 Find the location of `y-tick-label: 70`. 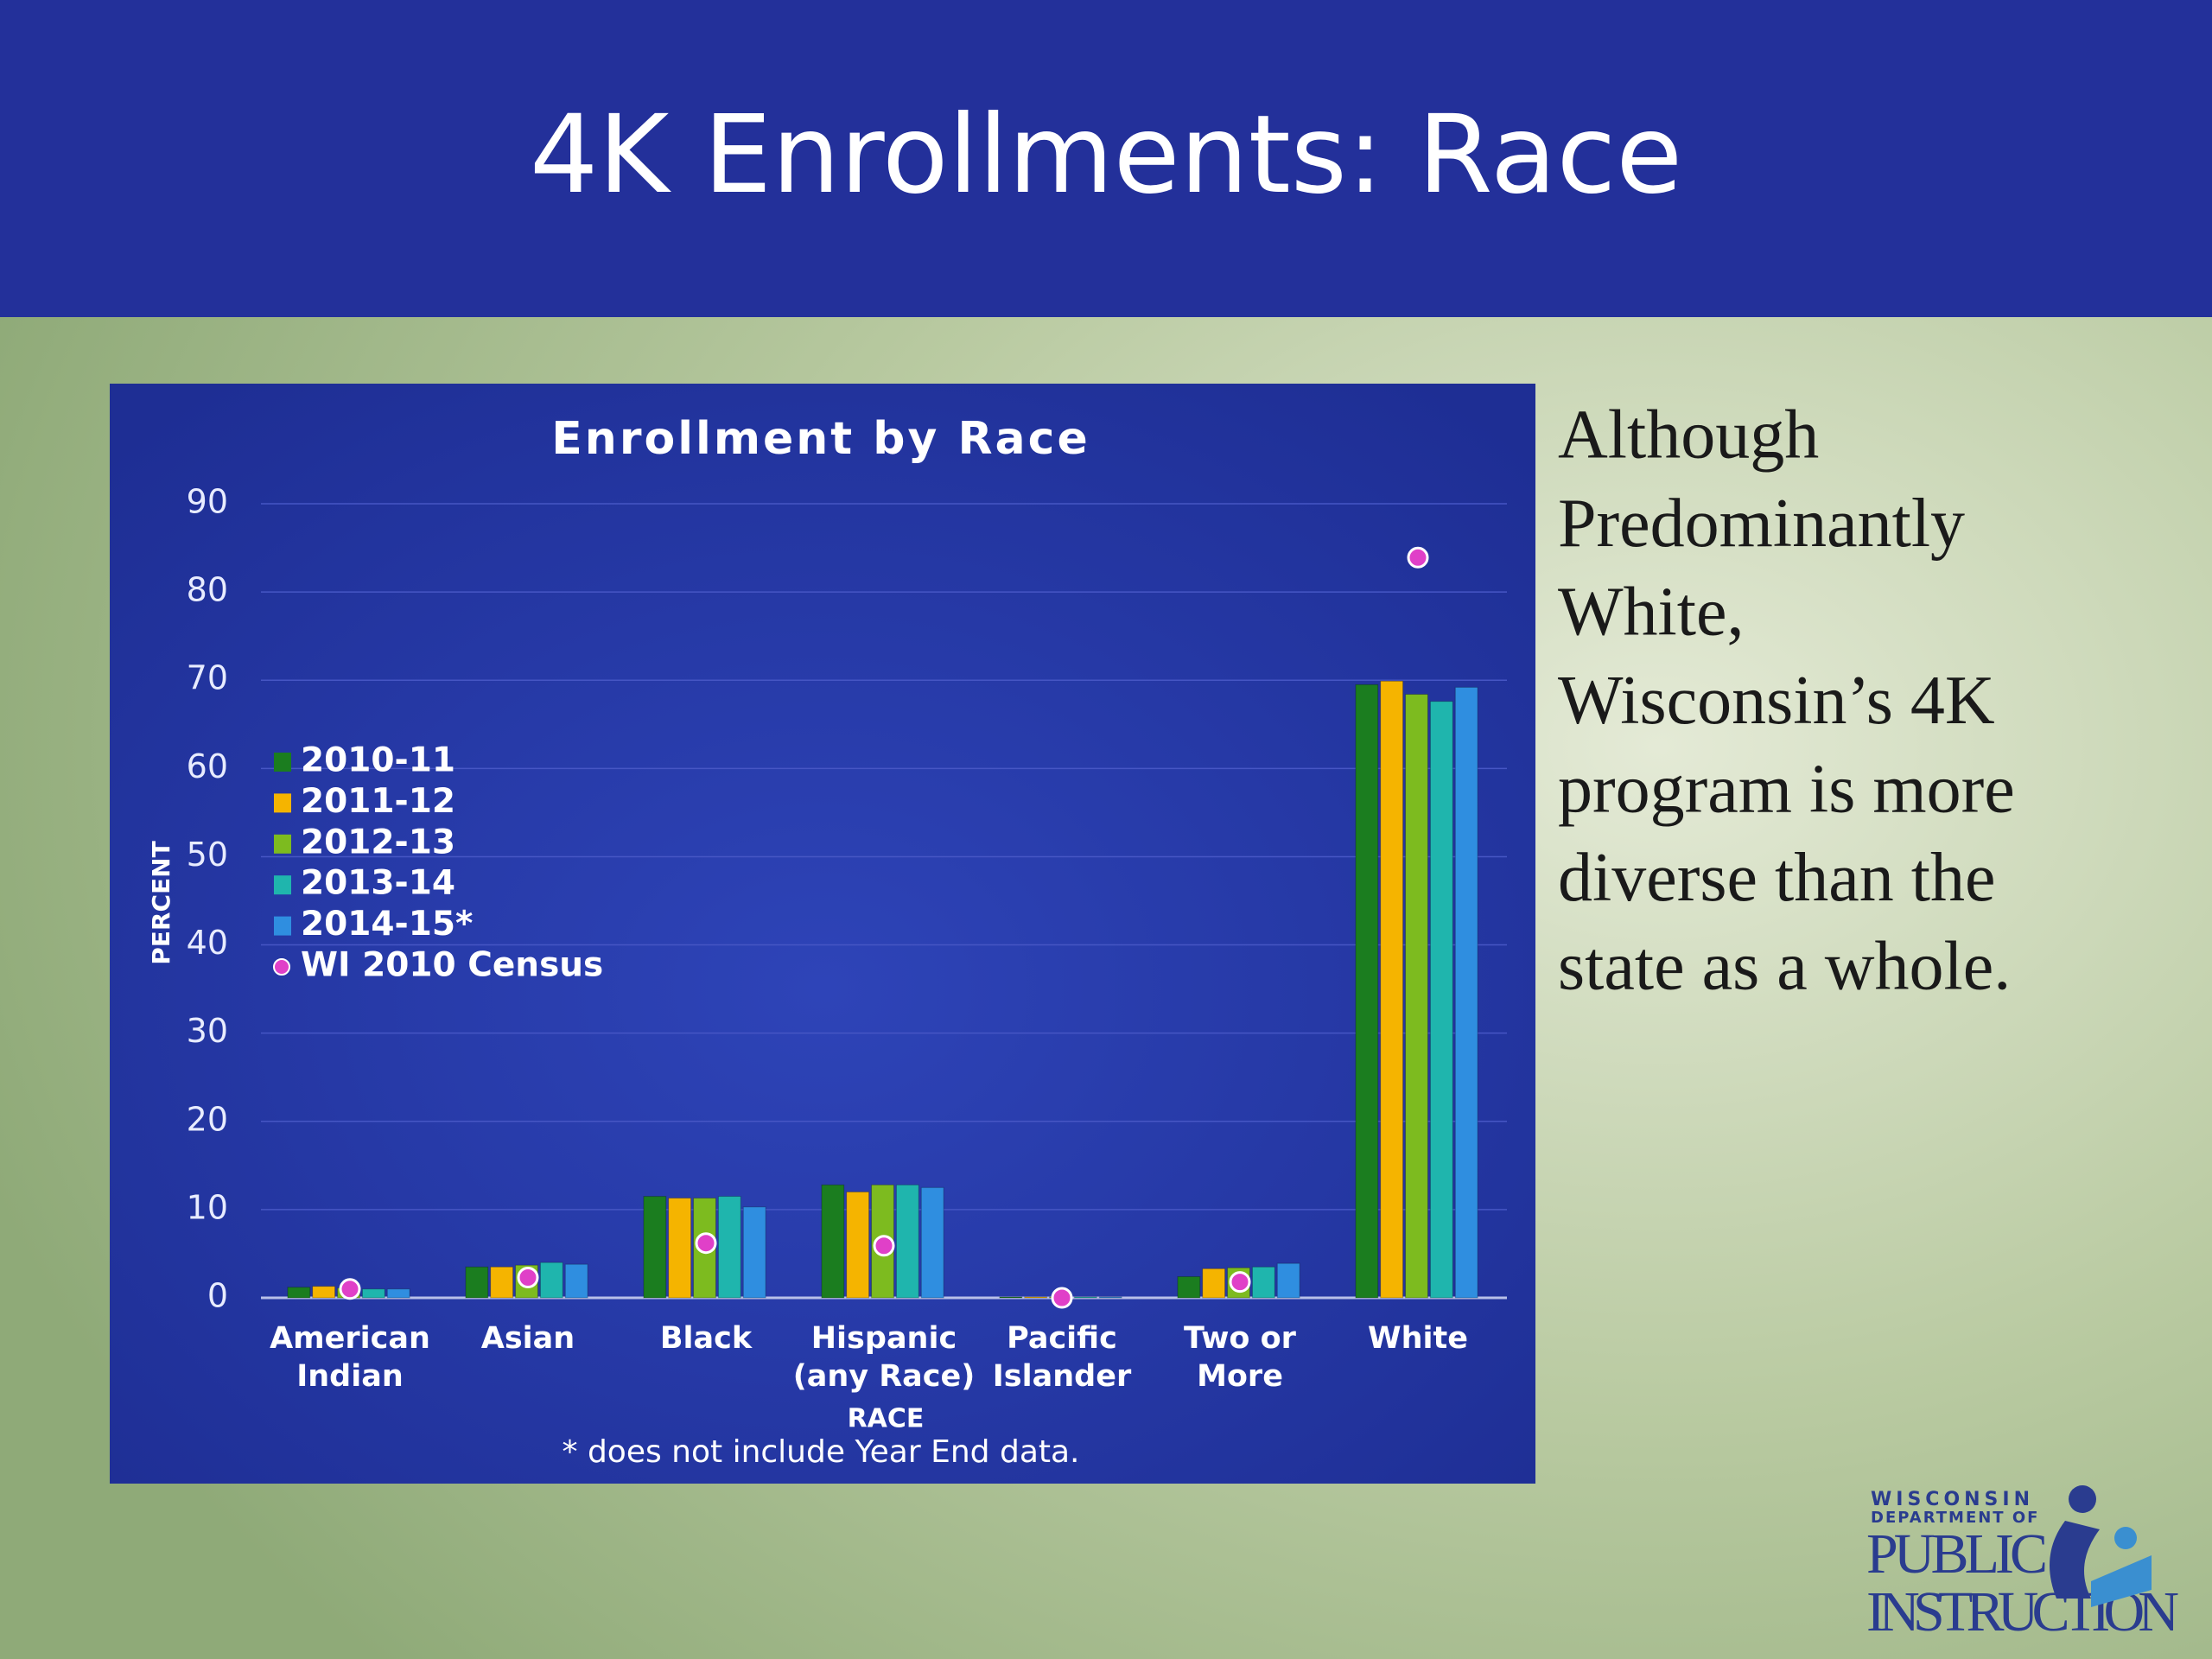

y-tick-label: 70 is located at coordinates (207, 678).